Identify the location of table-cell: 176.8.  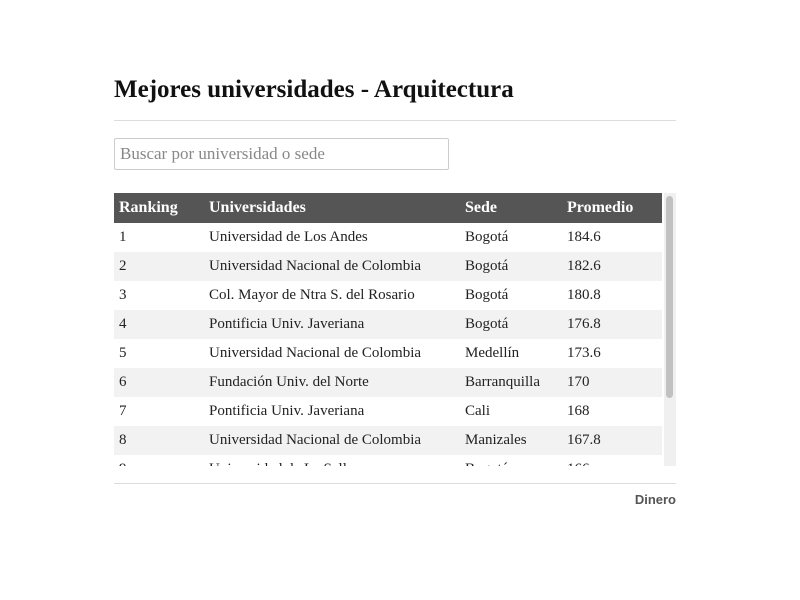
(612, 324).